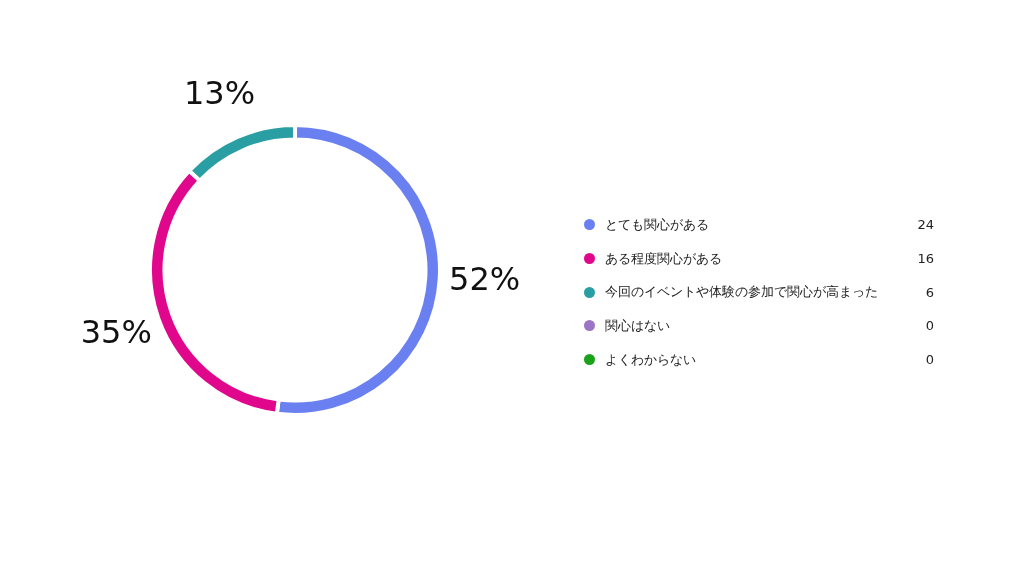  Describe the element at coordinates (651, 359) in the screenshot. I see `legend-label: よくわからない` at that location.